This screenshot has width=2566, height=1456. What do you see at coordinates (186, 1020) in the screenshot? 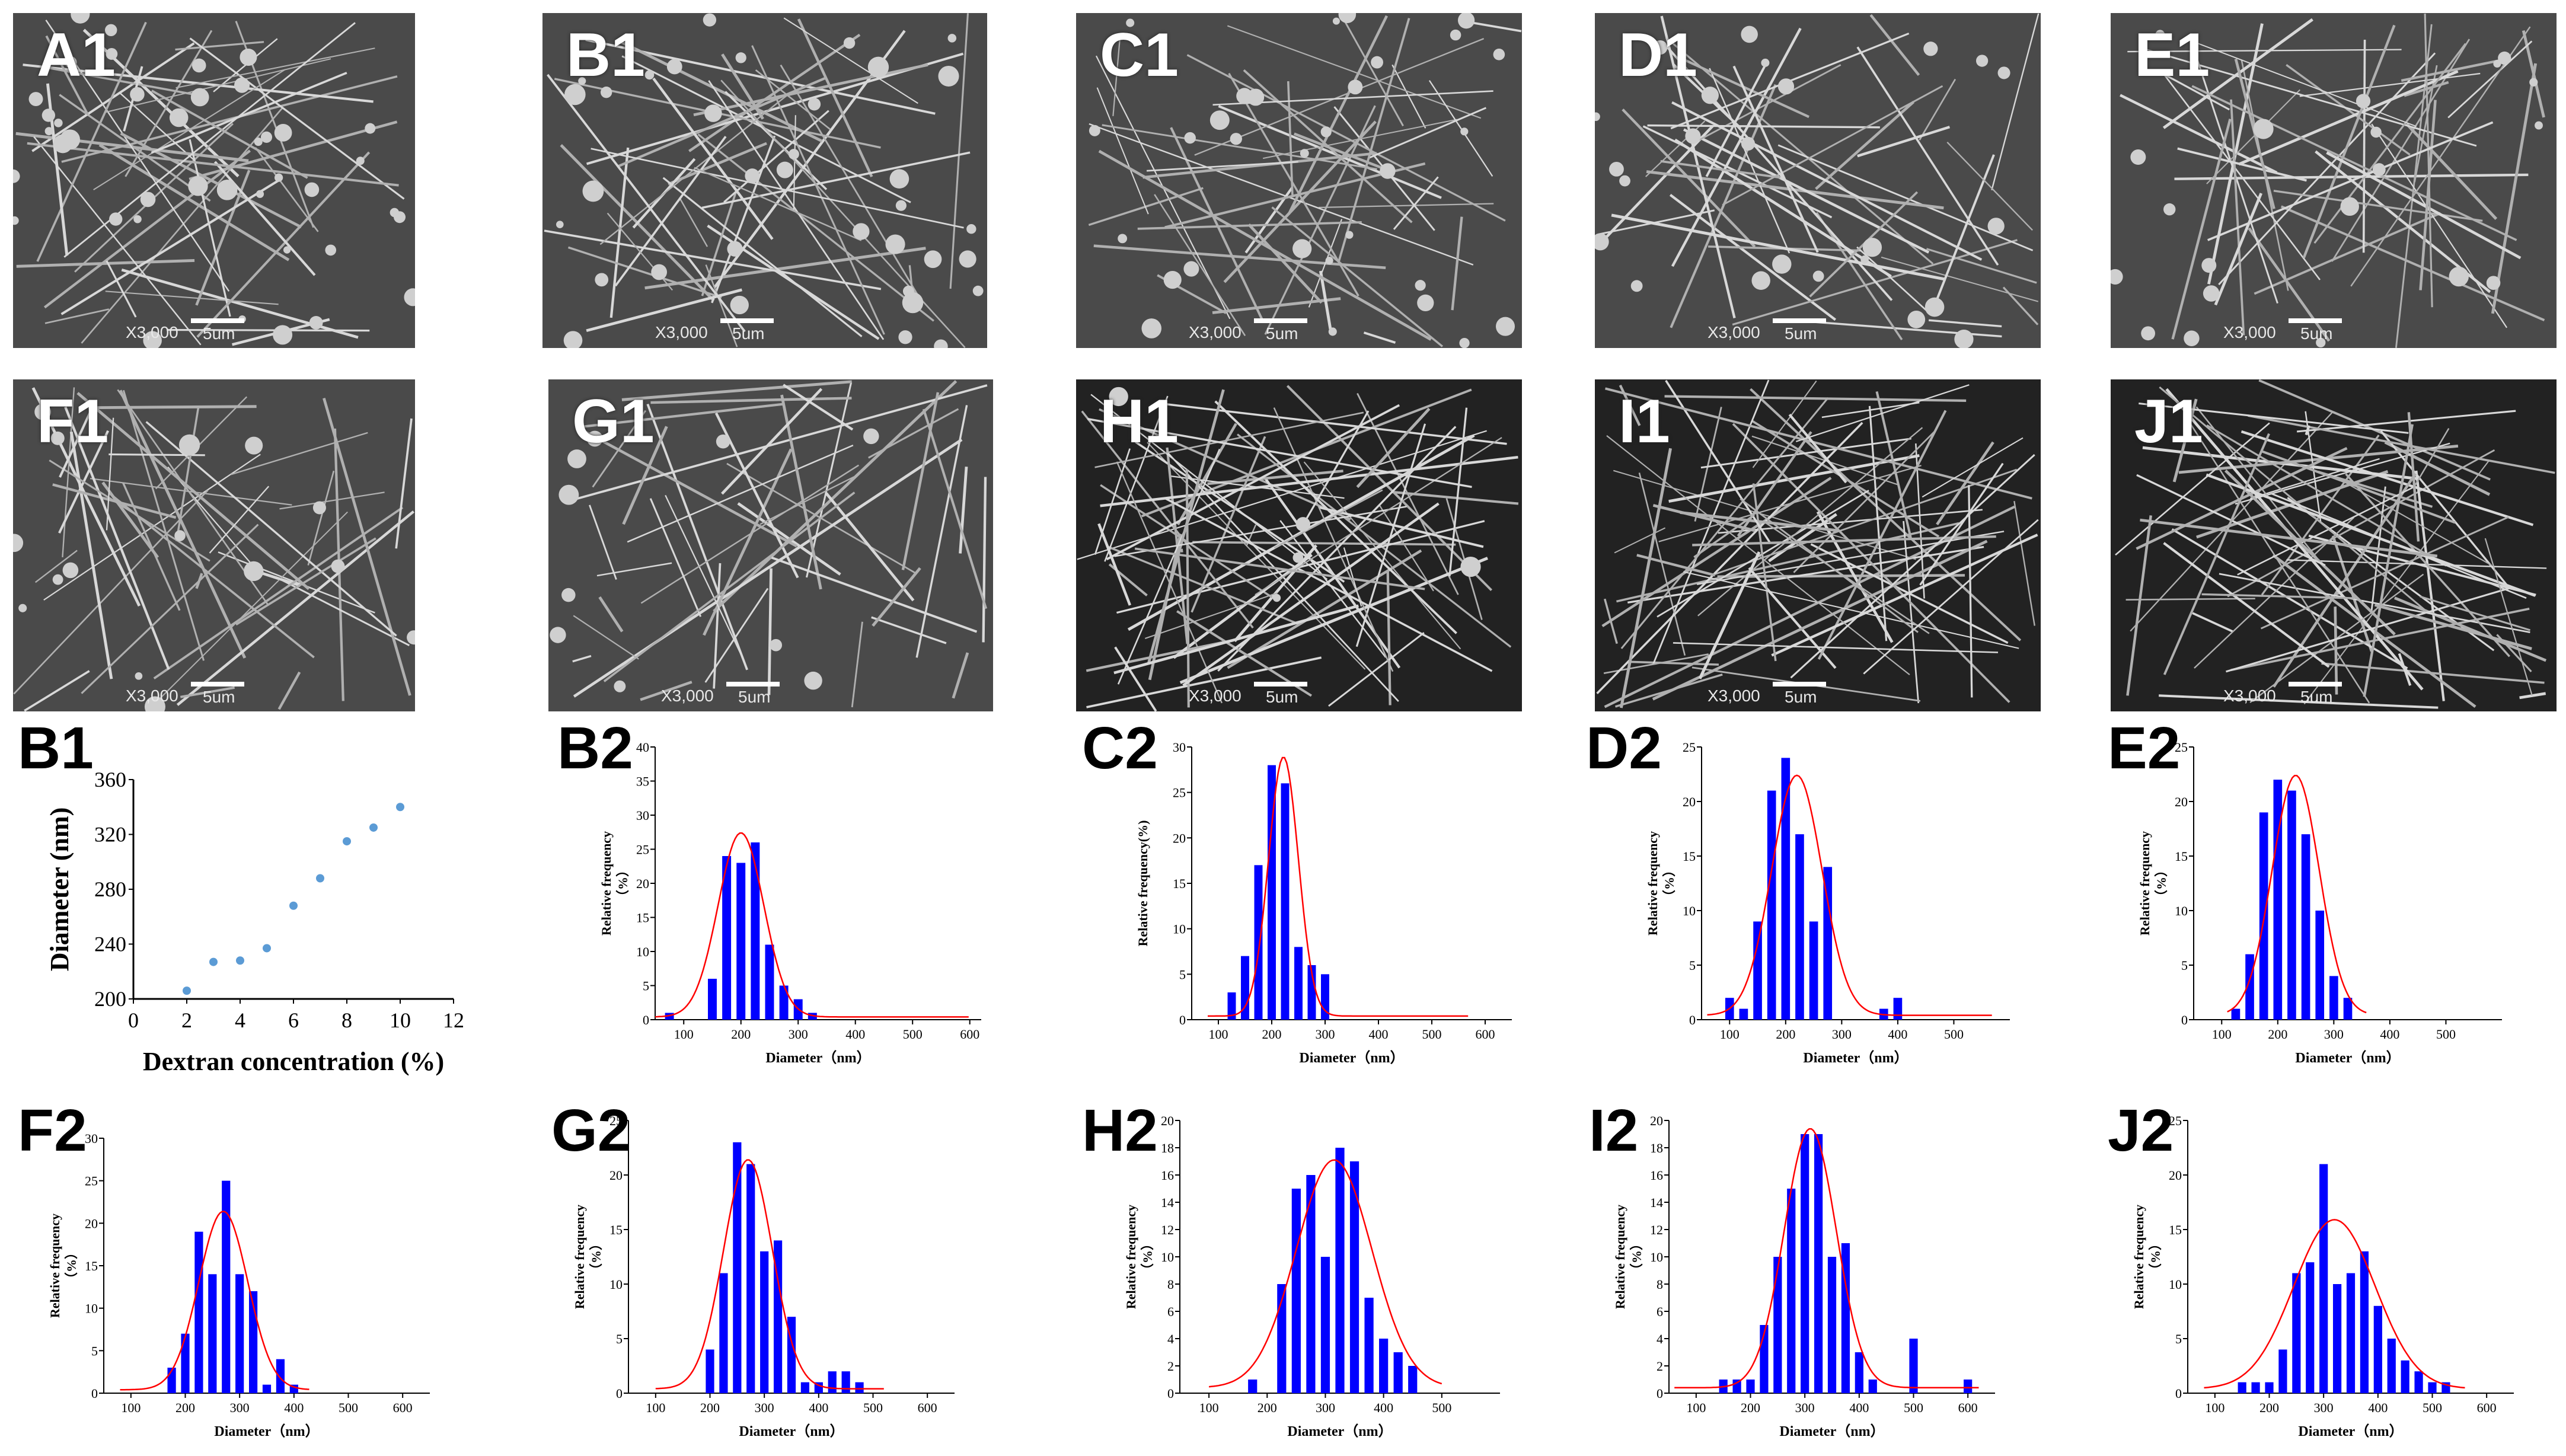
I see `x-tick-label: 2` at bounding box center [186, 1020].